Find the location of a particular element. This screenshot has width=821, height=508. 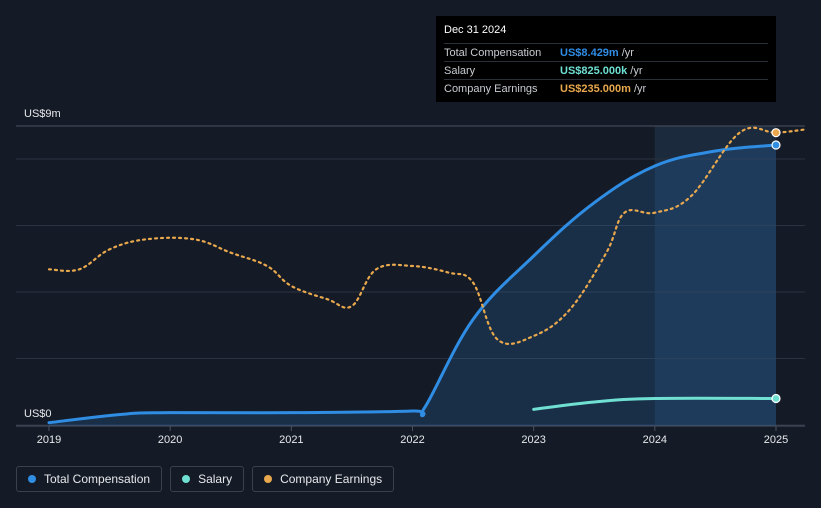

tooltip-label: Total Compensation is located at coordinates (493, 52).